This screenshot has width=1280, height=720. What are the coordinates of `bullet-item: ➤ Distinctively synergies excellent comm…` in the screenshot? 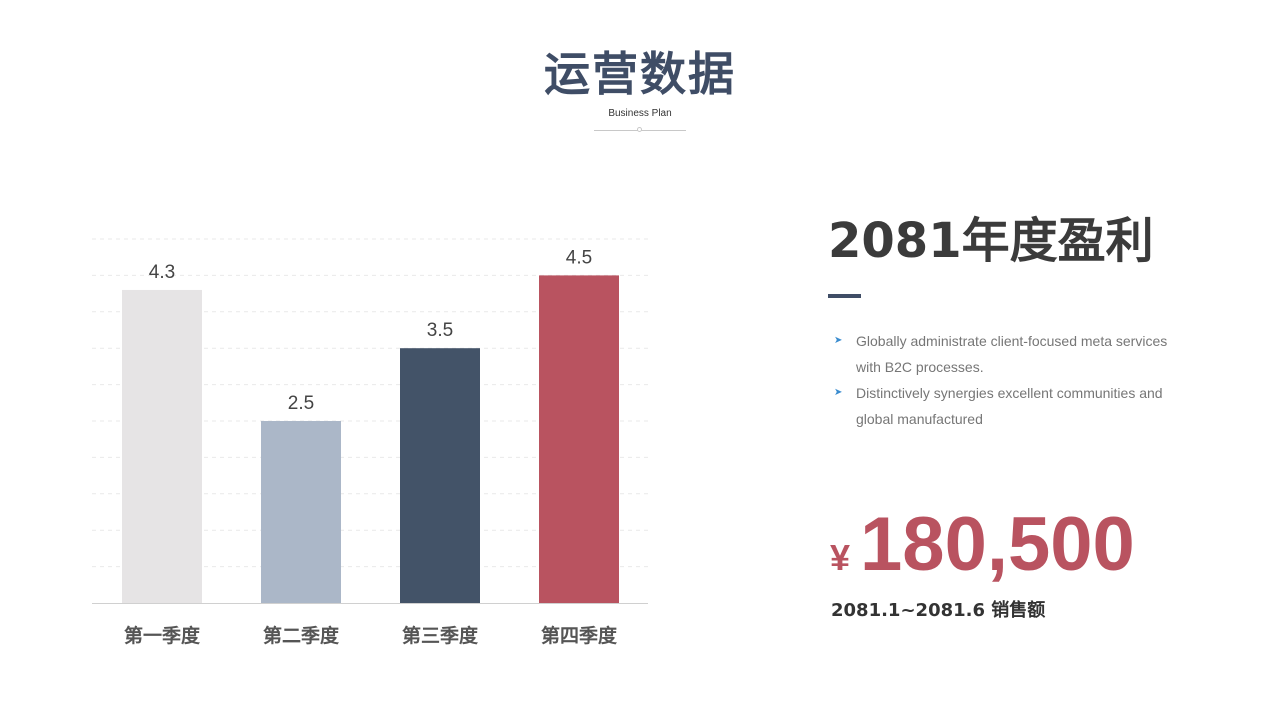 It's located at (1002, 406).